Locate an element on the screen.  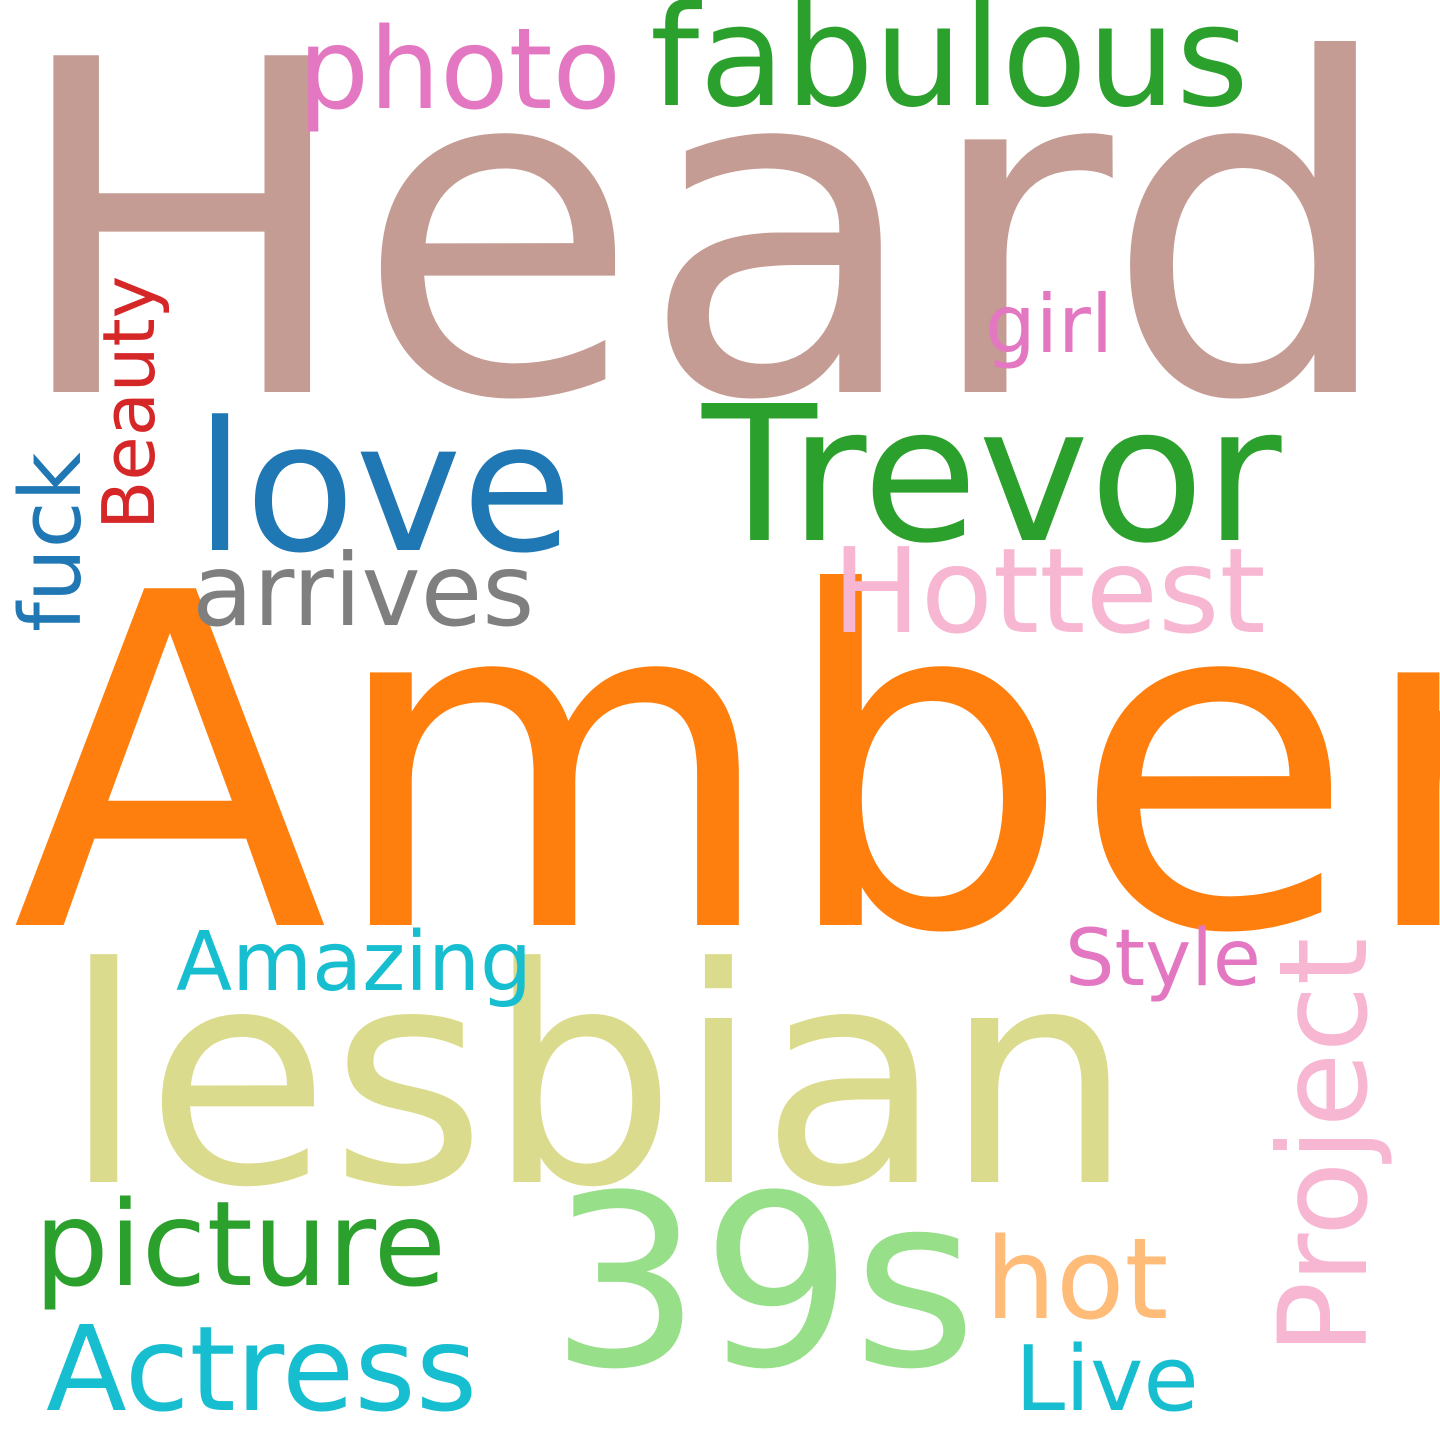
word-39s: 39s is located at coordinates (763, 1283).